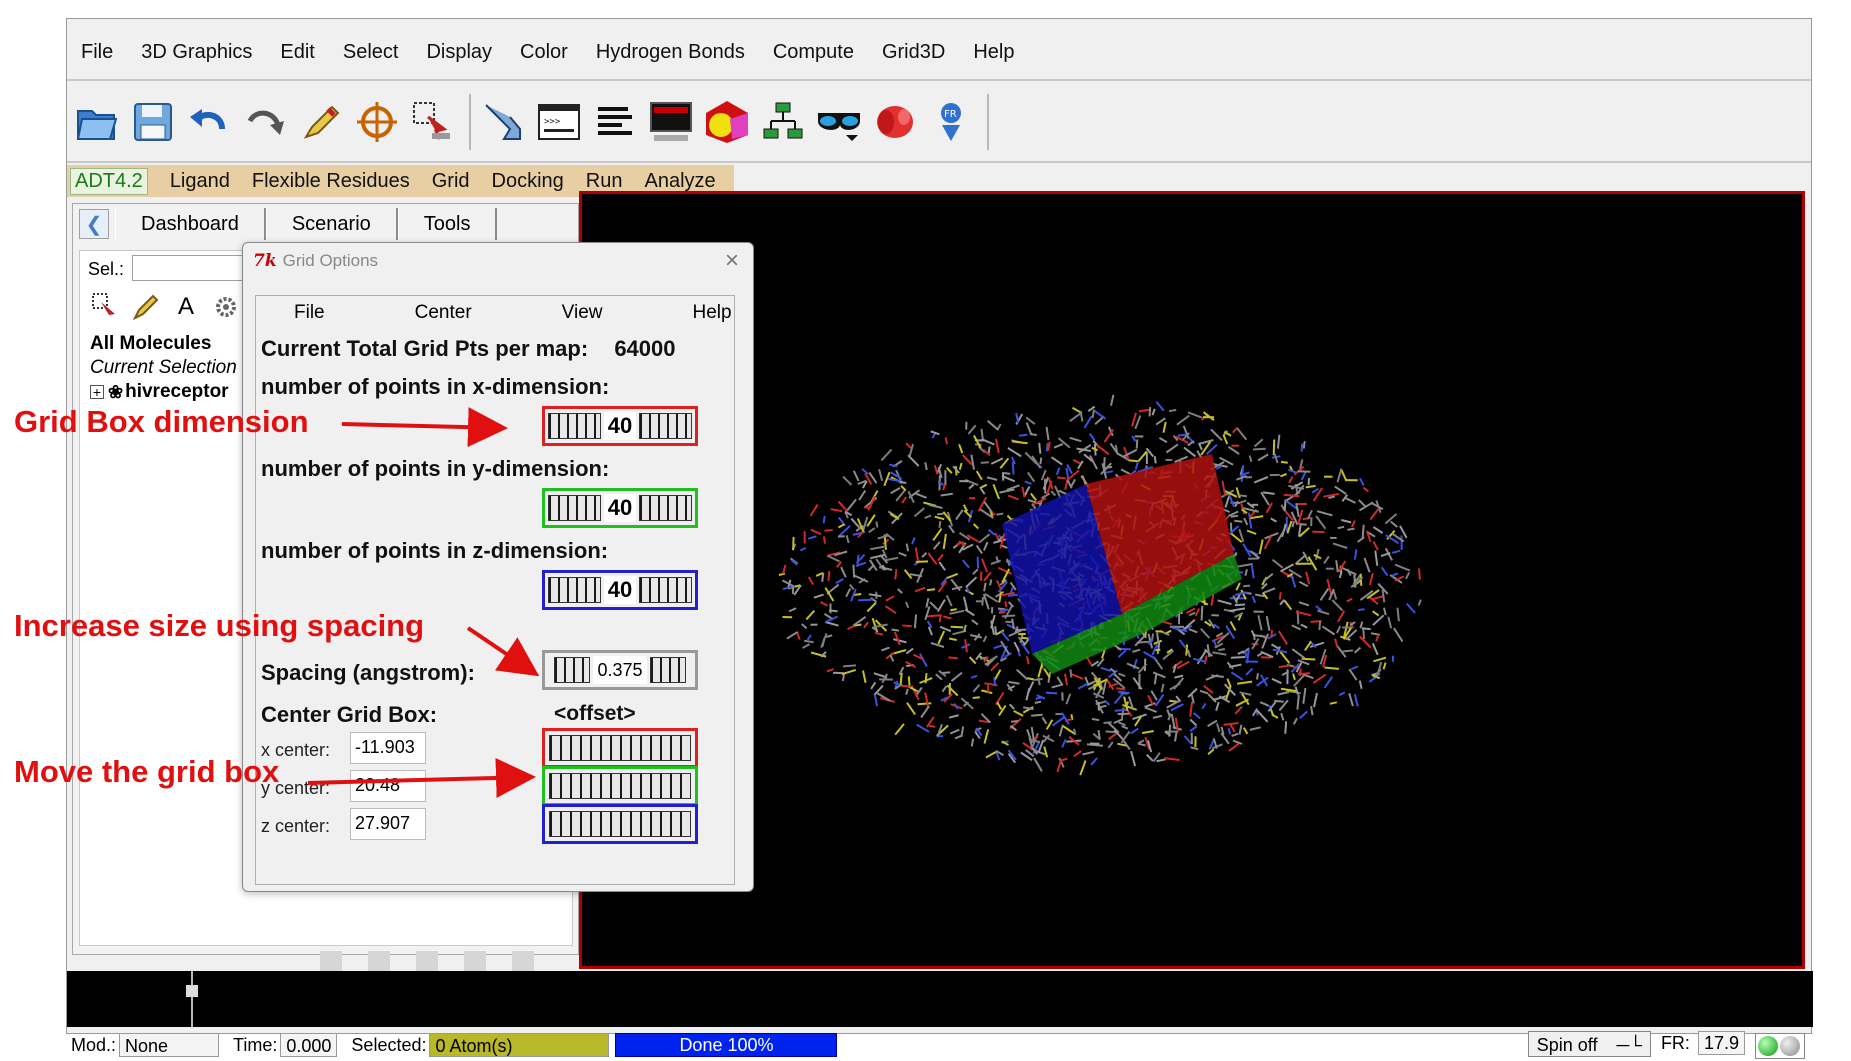  I want to click on dialog-menu-view: View, so click(582, 313).